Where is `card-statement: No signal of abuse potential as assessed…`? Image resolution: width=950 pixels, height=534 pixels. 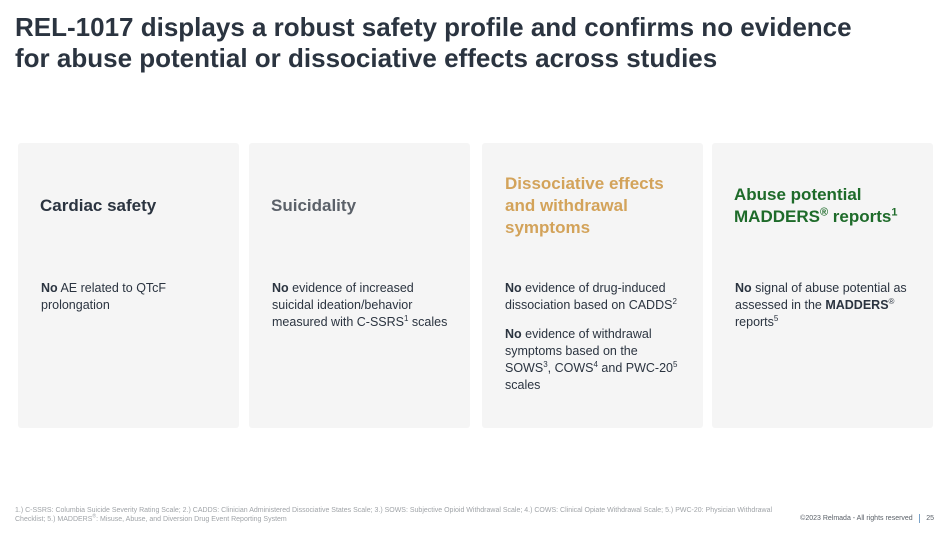 card-statement: No signal of abuse potential as assessed… is located at coordinates (826, 305).